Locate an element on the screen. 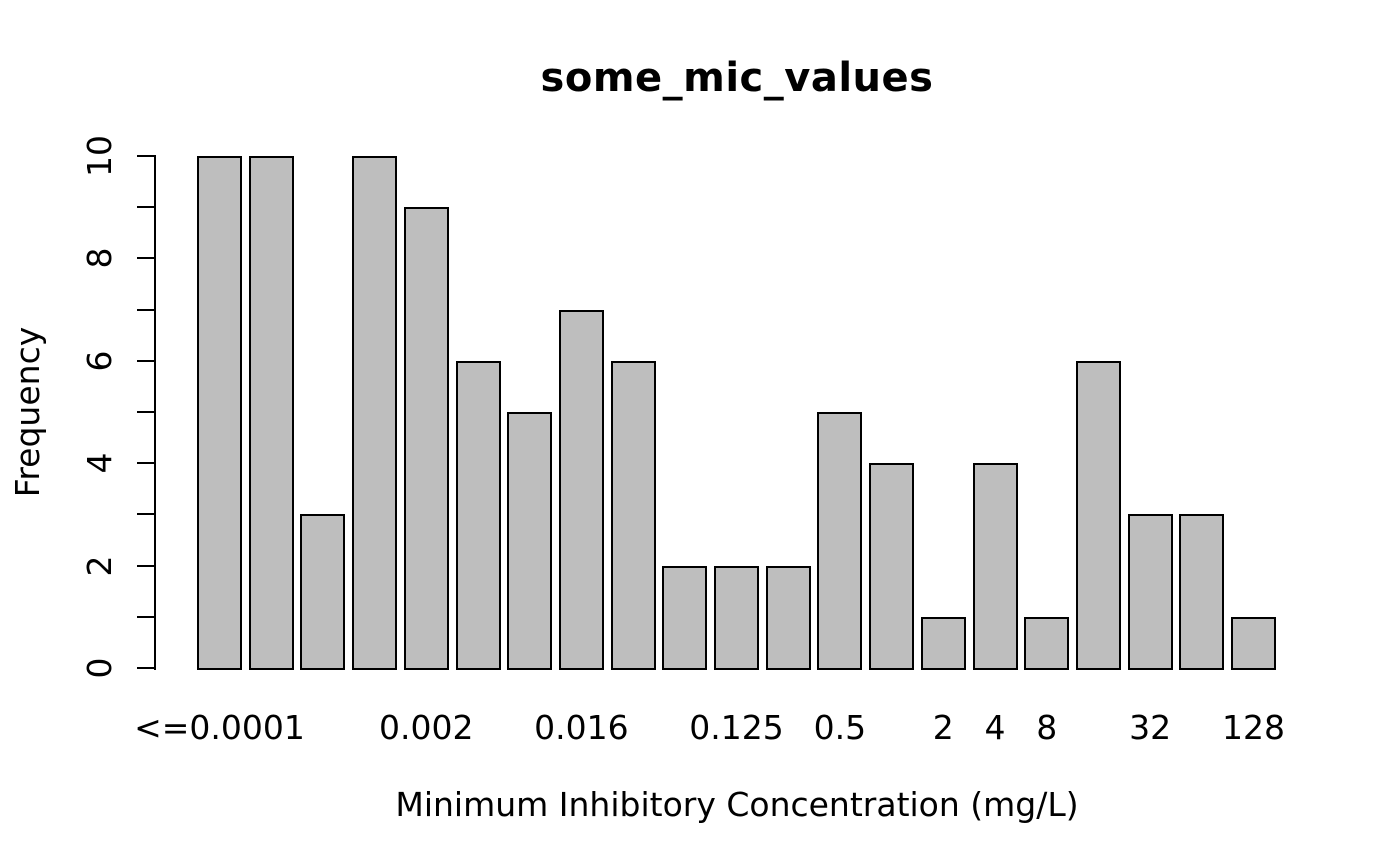  x-axis-tick-label: 4 is located at coordinates (995, 727).